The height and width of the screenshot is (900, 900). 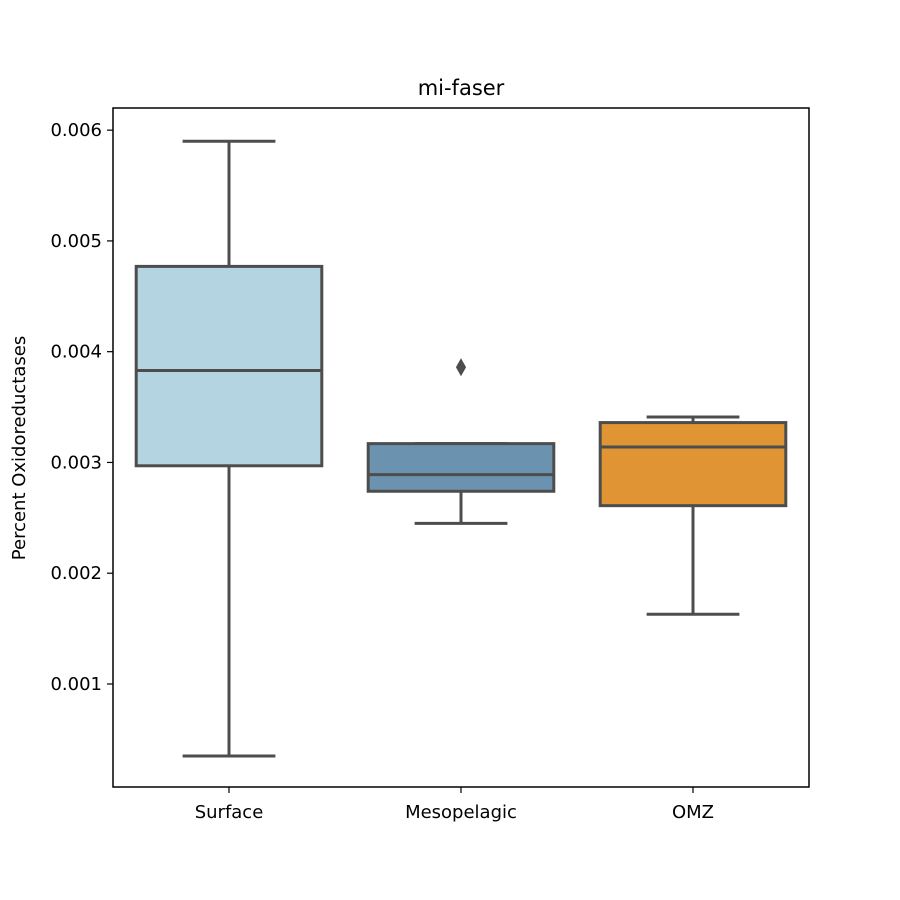 I want to click on y-tick-label: 0.002, so click(x=76, y=573).